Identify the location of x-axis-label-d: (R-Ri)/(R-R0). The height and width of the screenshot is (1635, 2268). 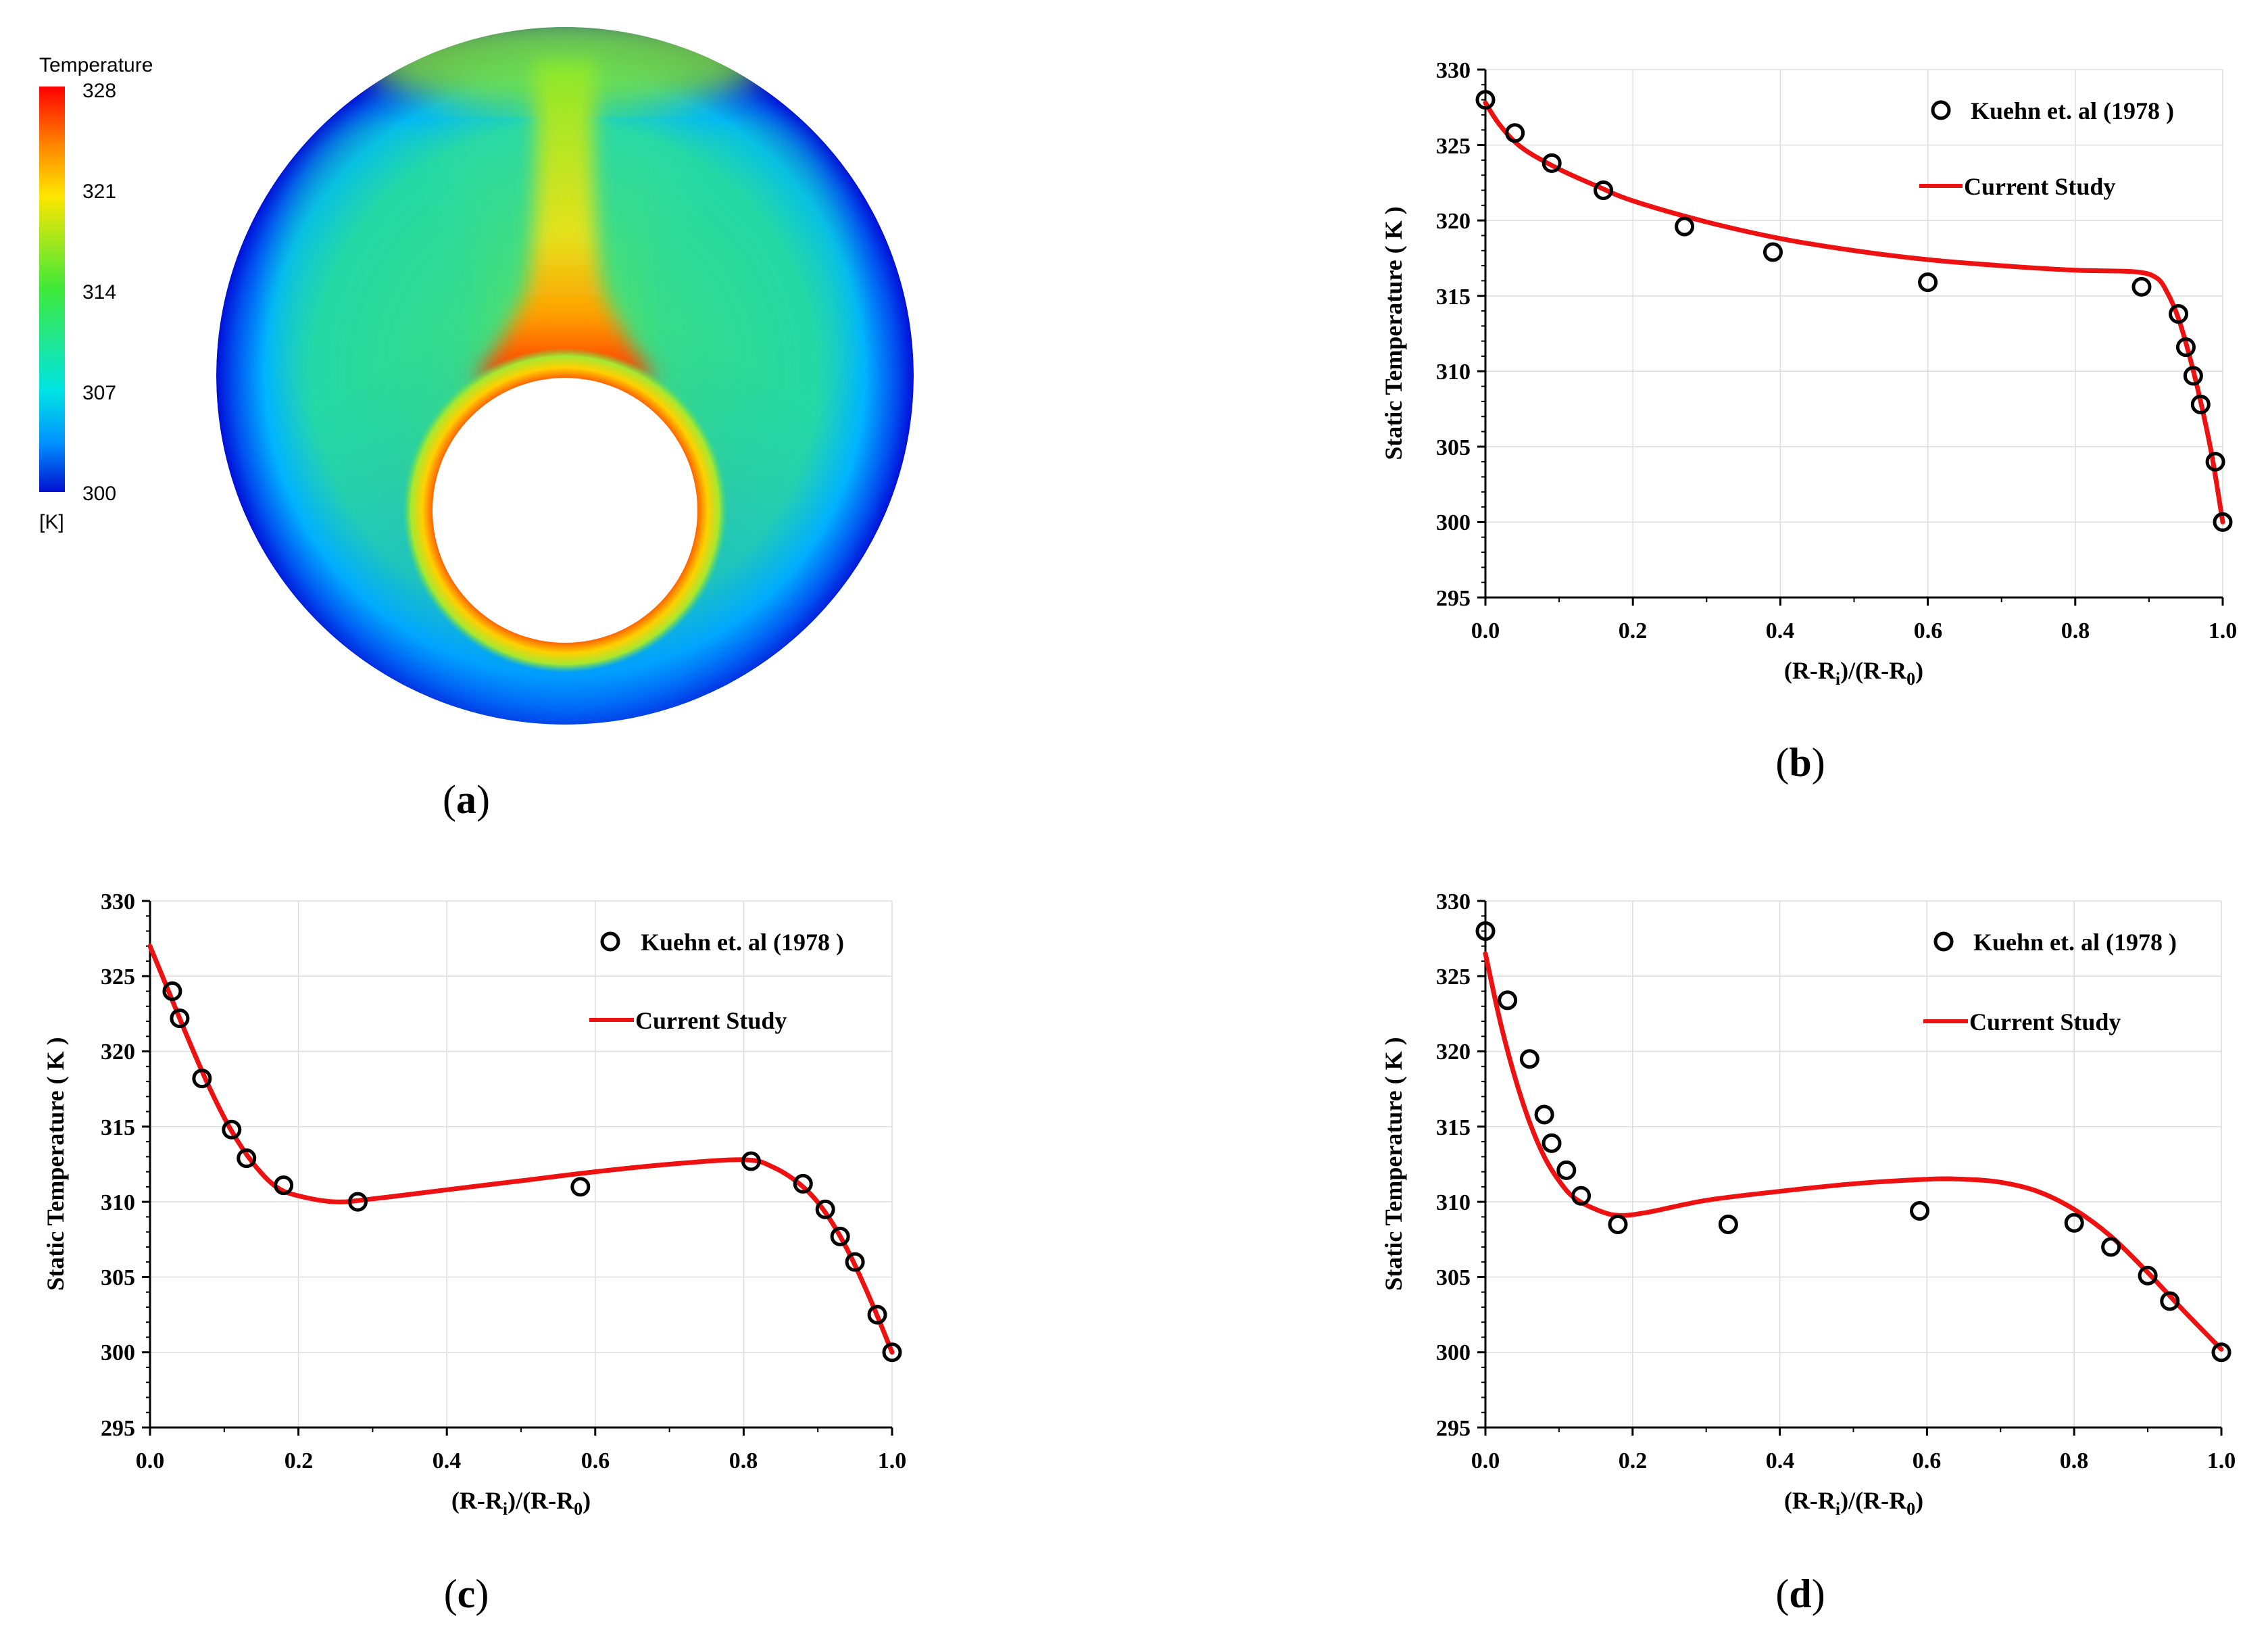
(1854, 1503).